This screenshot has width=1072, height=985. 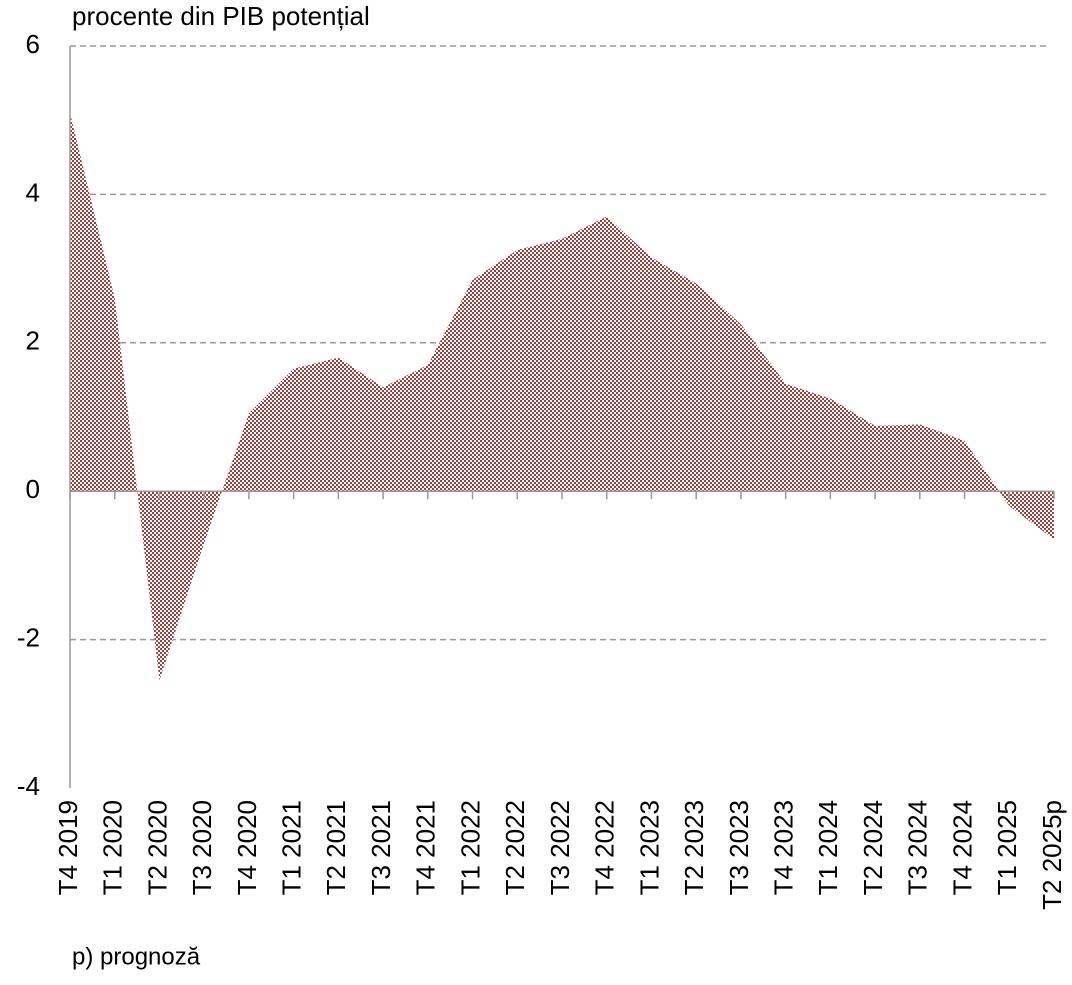 What do you see at coordinates (1007, 847) in the screenshot?
I see `x-tick-label: T1 2025` at bounding box center [1007, 847].